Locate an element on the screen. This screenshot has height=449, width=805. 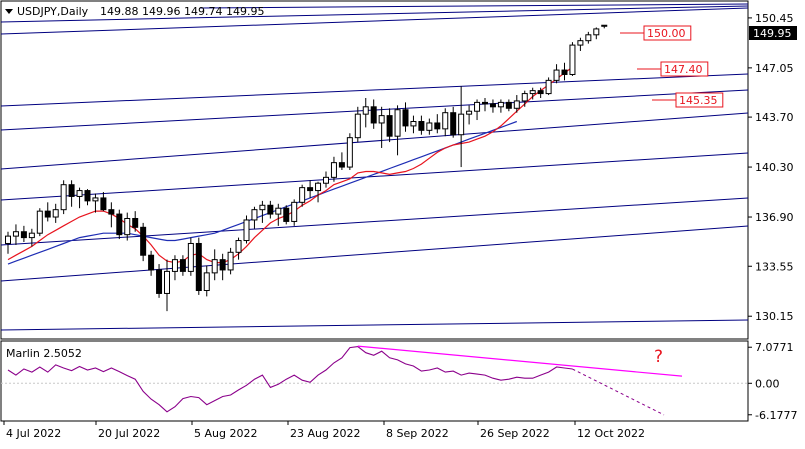
price-tick-label: 140.30 is located at coordinates (774, 167).